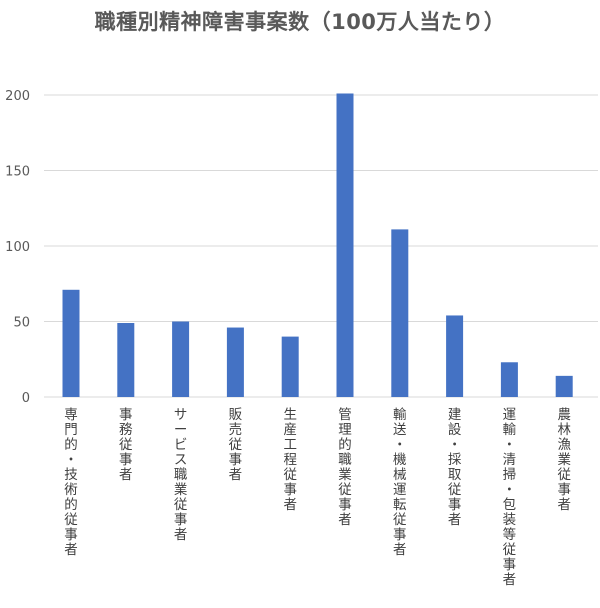 This screenshot has height=608, width=600. Describe the element at coordinates (455, 467) in the screenshot. I see `x-category-label: 建設・採取従事者` at that location.